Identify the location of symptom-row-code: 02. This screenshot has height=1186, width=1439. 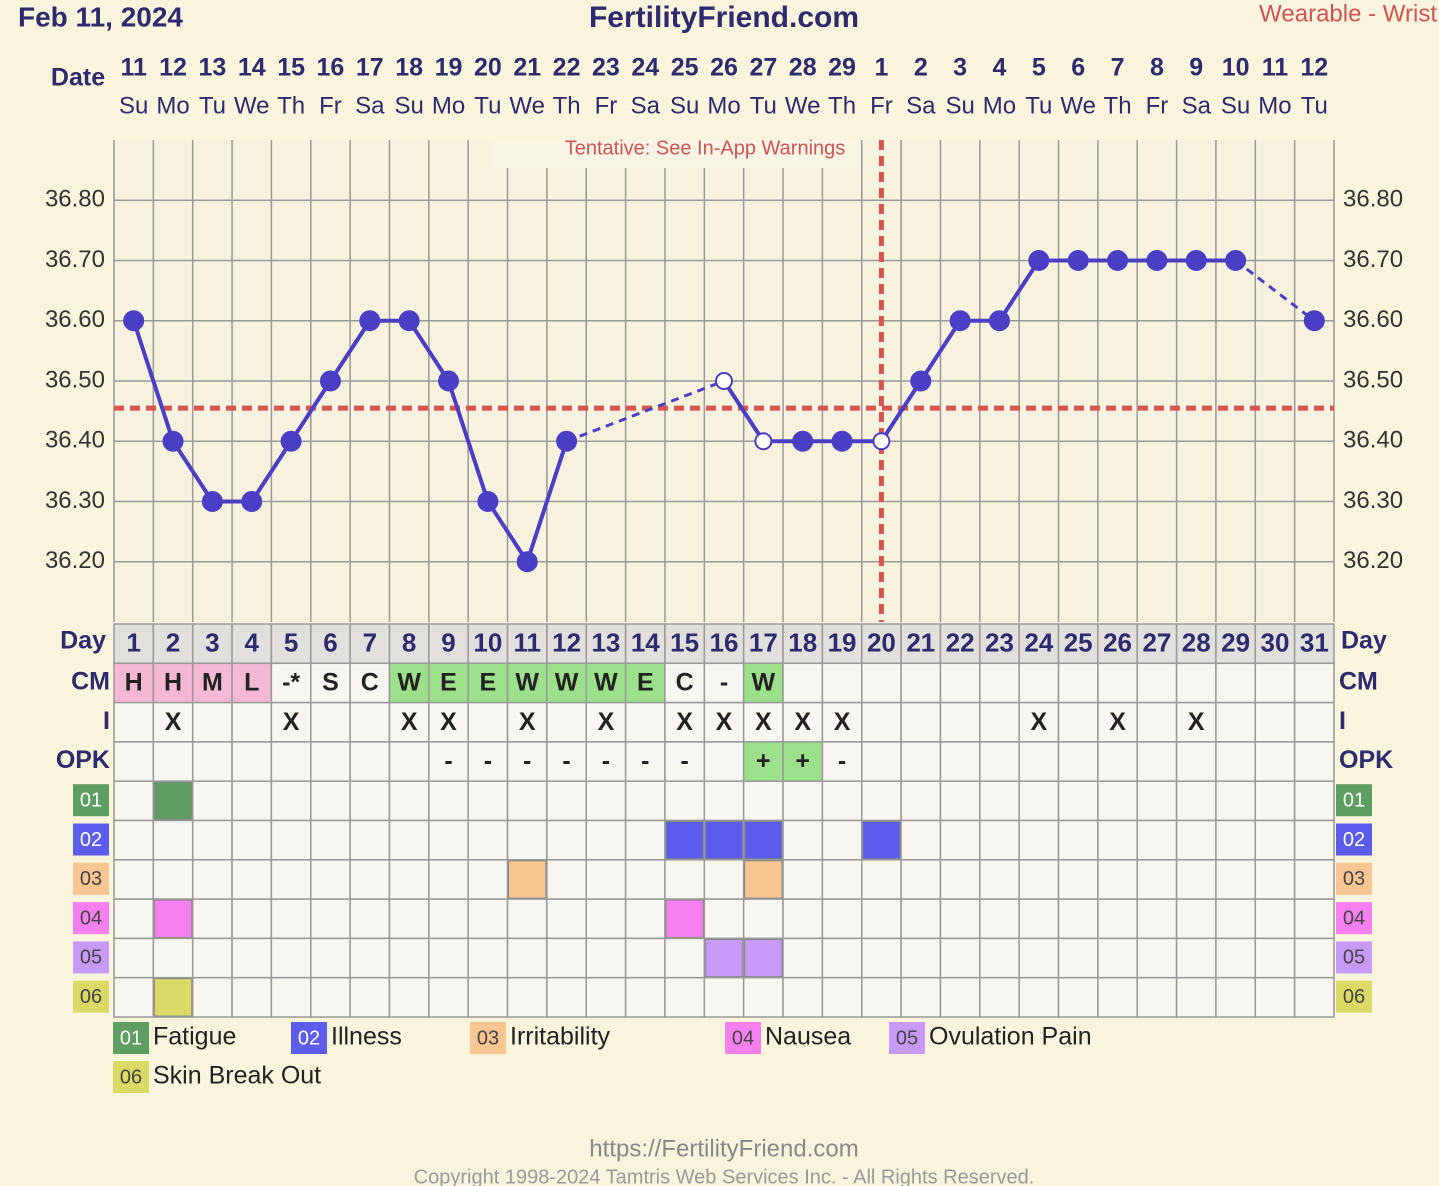
(91, 840).